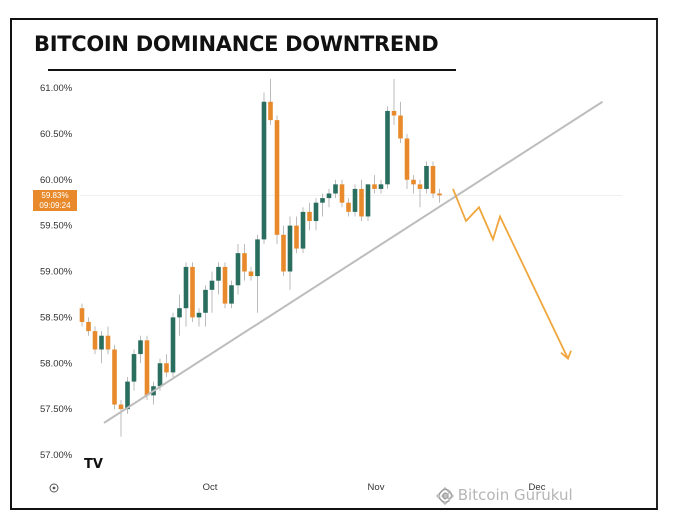 The height and width of the screenshot is (524, 680). I want to click on x-axis: Oct Nov Dec, so click(374, 487).